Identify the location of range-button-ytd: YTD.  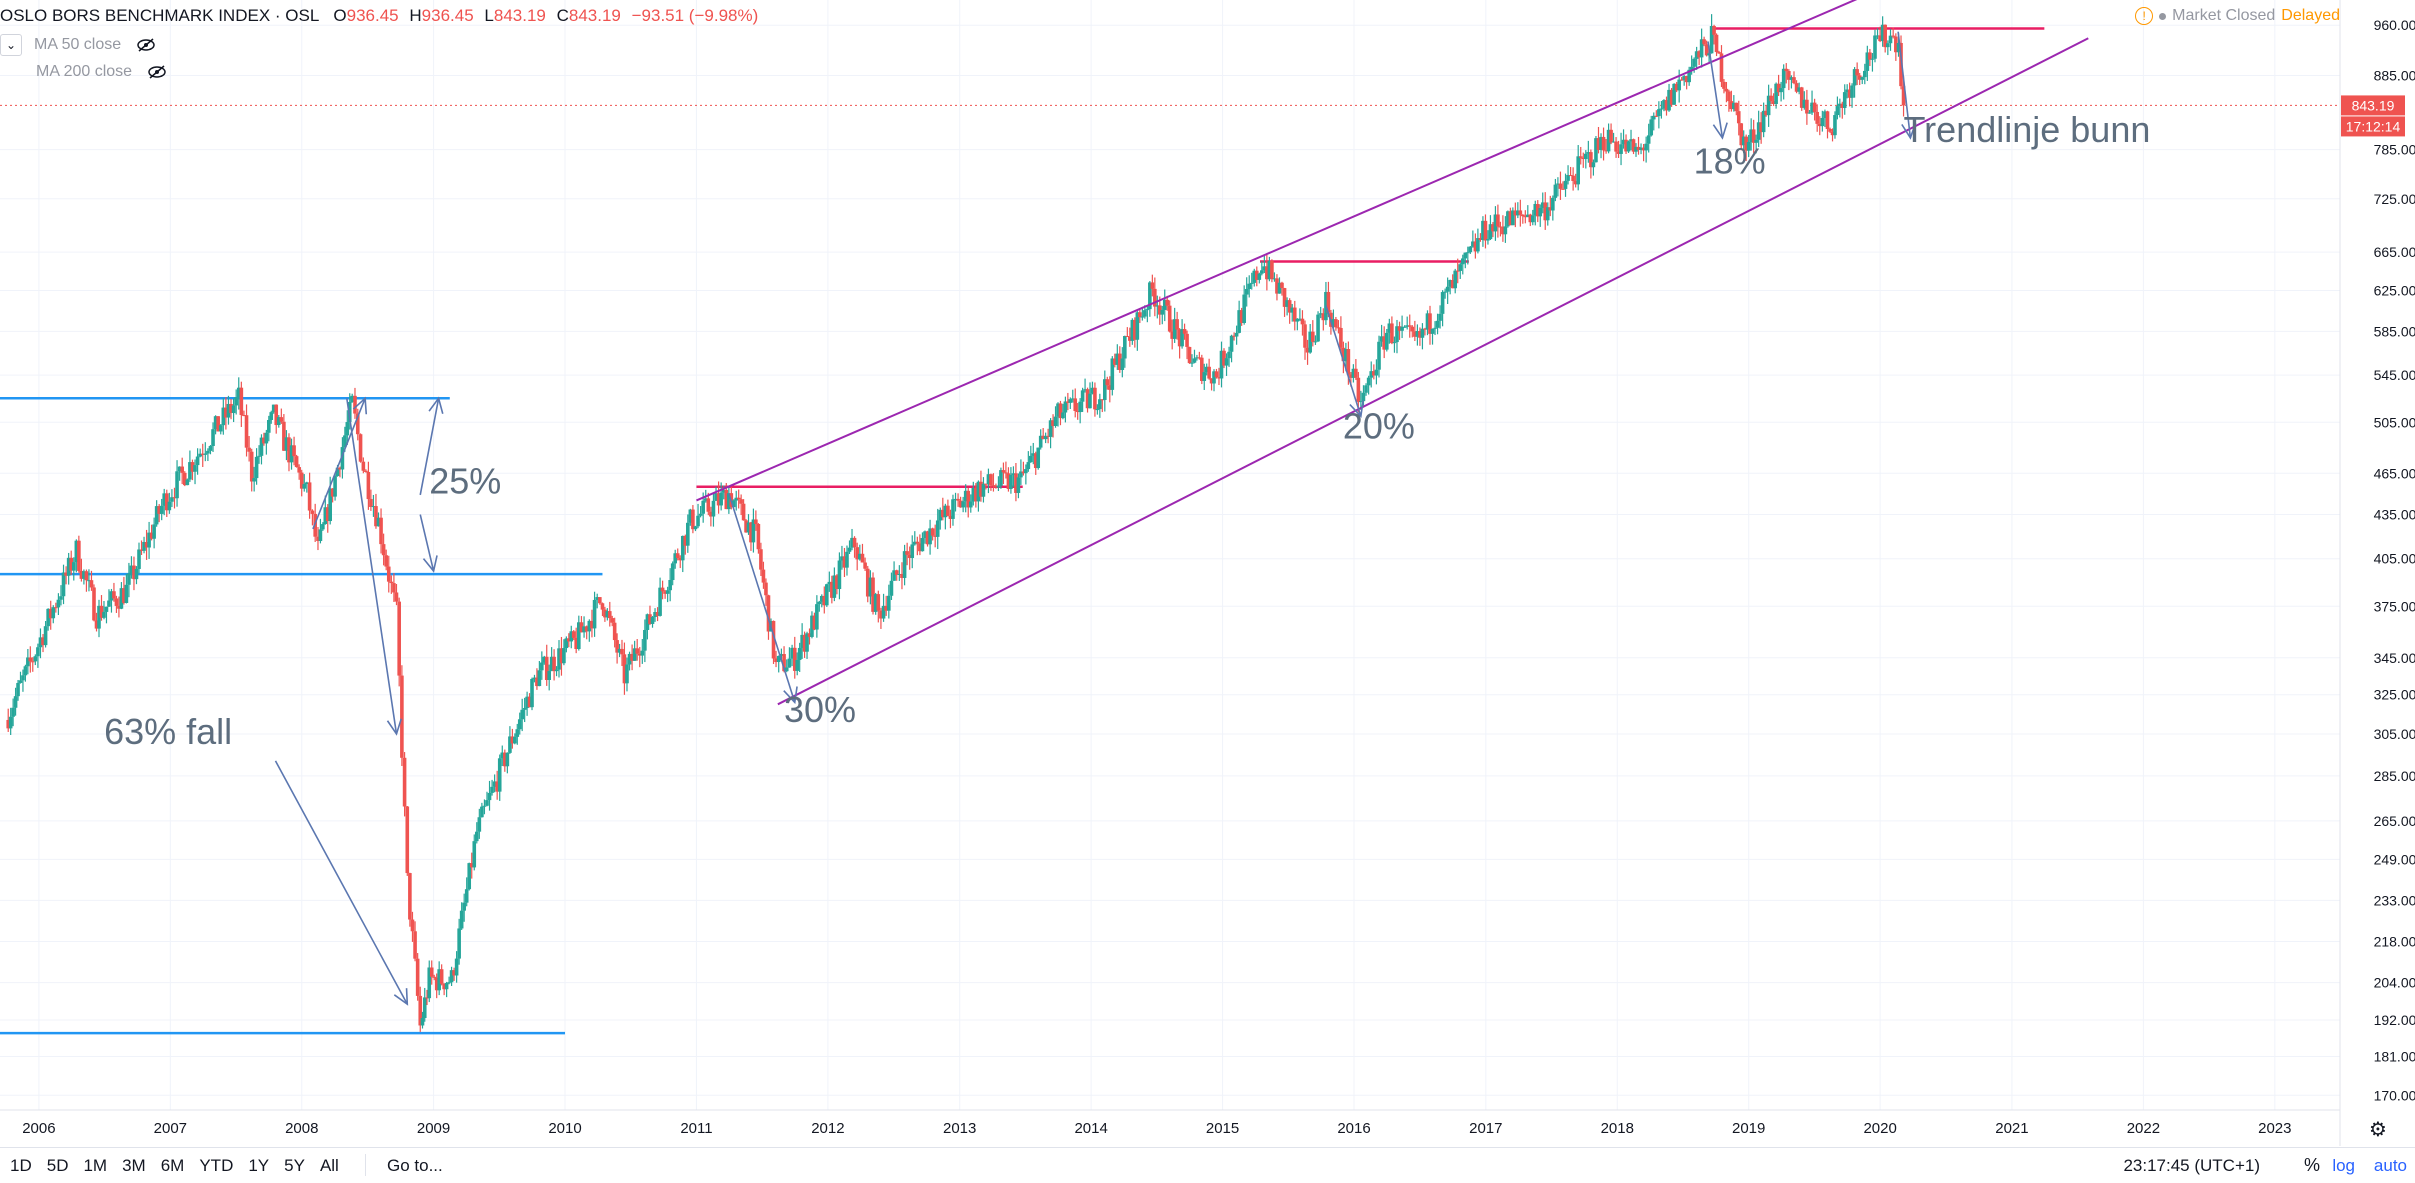
(216, 1165).